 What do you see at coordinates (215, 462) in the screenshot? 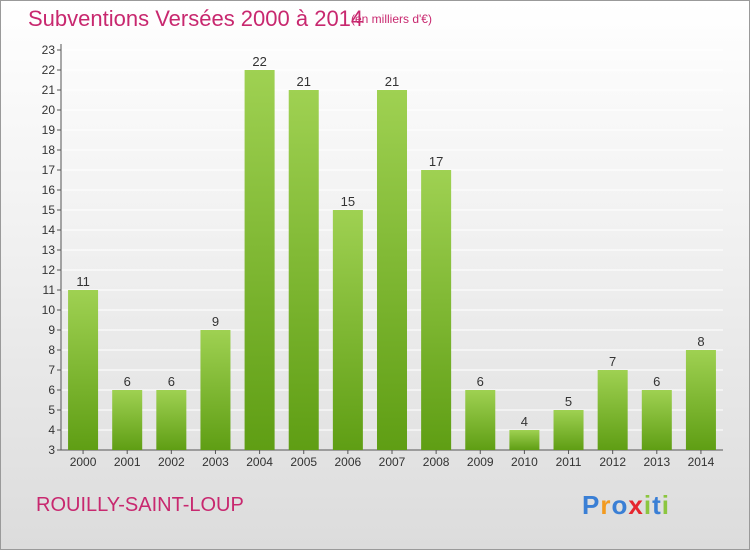
I see `x-tick-label-2003: 2003` at bounding box center [215, 462].